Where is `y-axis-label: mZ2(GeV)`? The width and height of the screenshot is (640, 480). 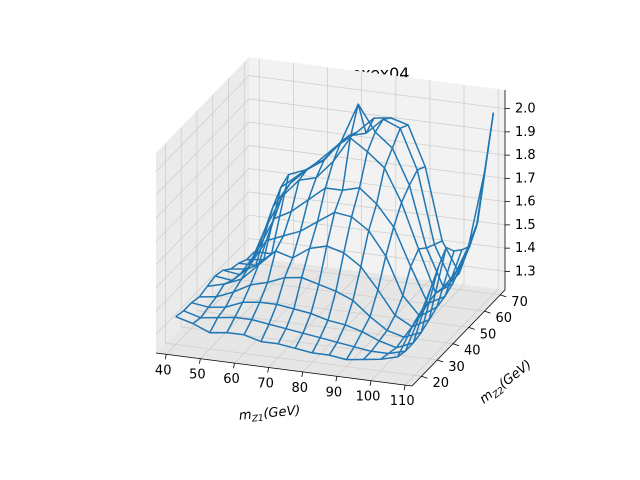 y-axis-label: mZ2(GeV) is located at coordinates (506, 382).